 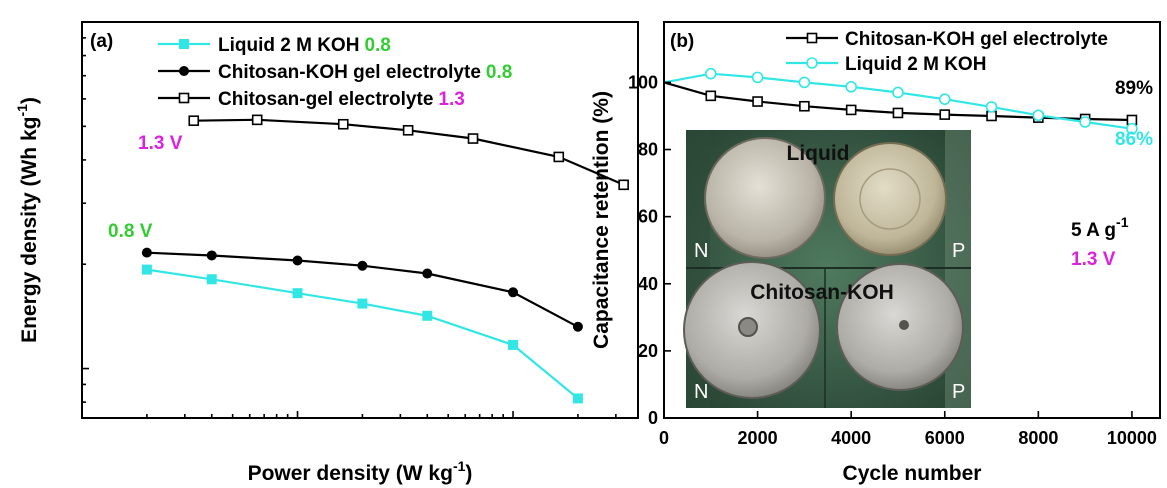 What do you see at coordinates (29, 100) in the screenshot?
I see `panel-a-y-axis-title-end: )` at bounding box center [29, 100].